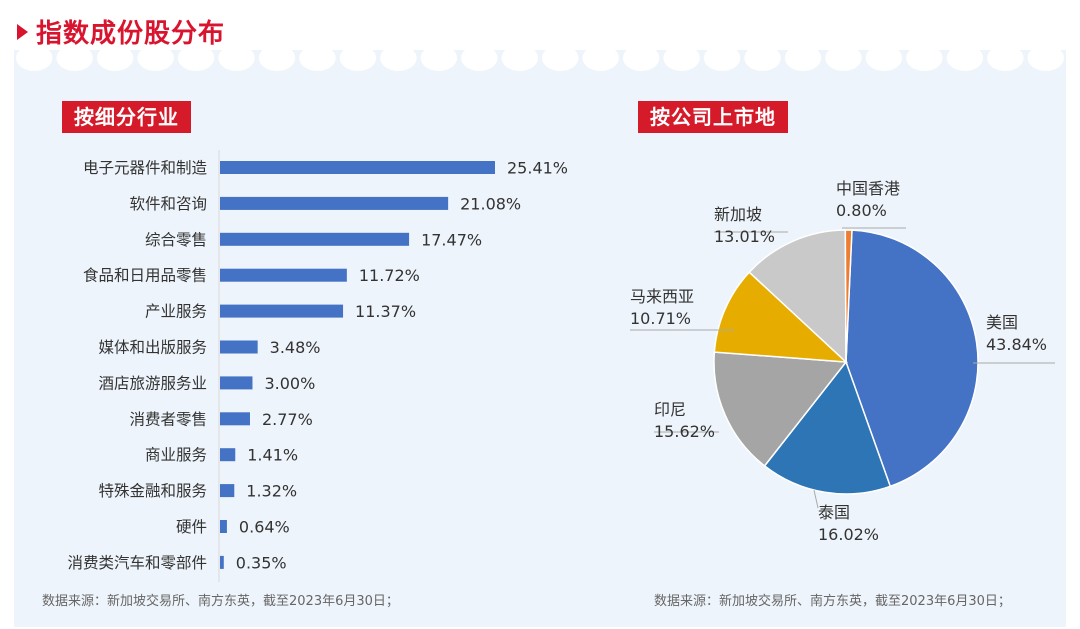 The width and height of the screenshot is (1080, 629). Describe the element at coordinates (264, 527) in the screenshot. I see `bar-value-label: 0.64%` at that location.